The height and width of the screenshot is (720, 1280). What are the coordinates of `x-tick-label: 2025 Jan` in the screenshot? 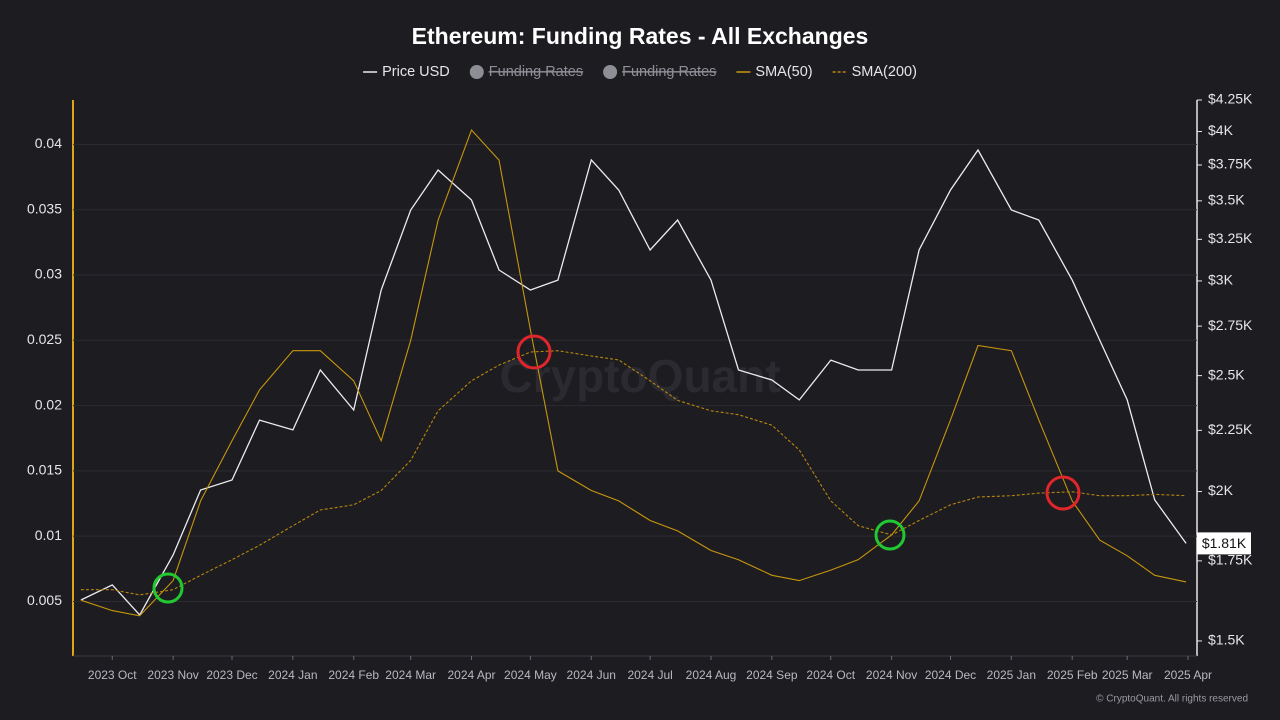 It's located at (1011, 675).